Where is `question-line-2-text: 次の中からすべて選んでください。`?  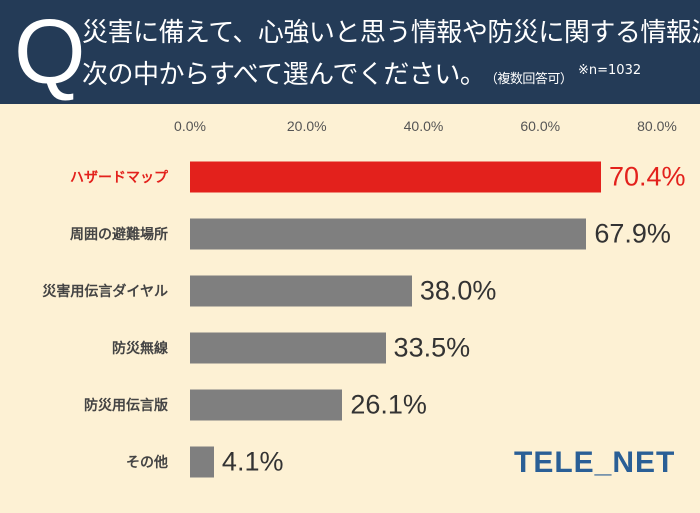 question-line-2-text: 次の中からすべて選んでください。 is located at coordinates (284, 75).